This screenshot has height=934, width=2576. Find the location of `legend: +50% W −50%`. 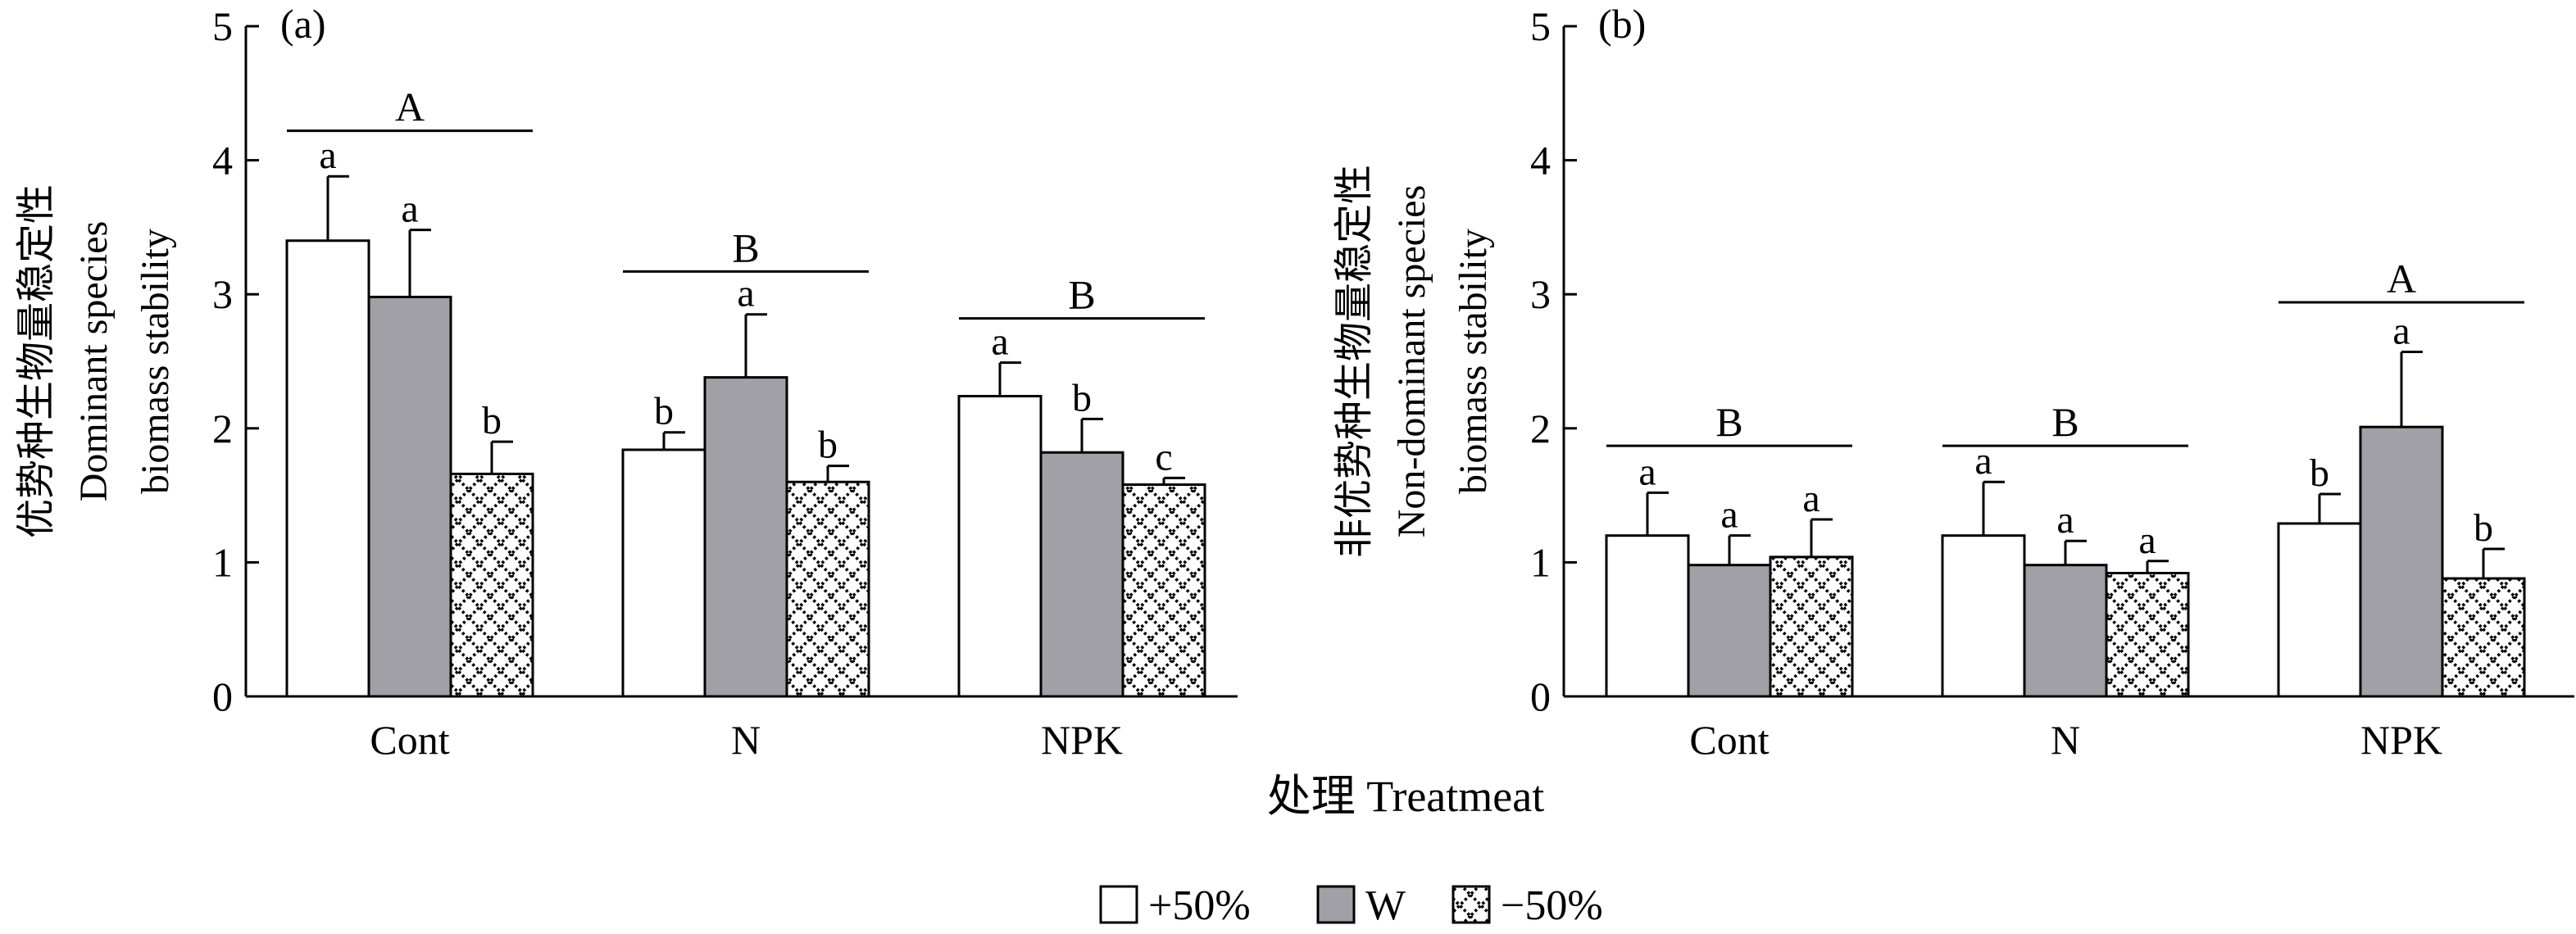

legend: +50% W −50% is located at coordinates (1351, 906).